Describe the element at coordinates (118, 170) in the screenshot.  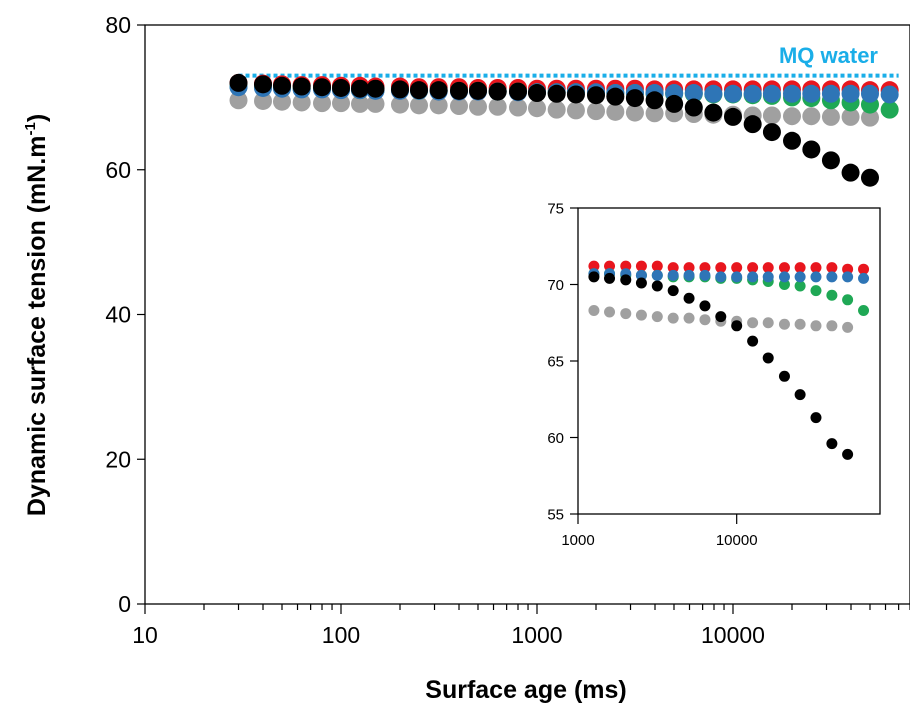
I see `main-y-tick-label: 60` at that location.